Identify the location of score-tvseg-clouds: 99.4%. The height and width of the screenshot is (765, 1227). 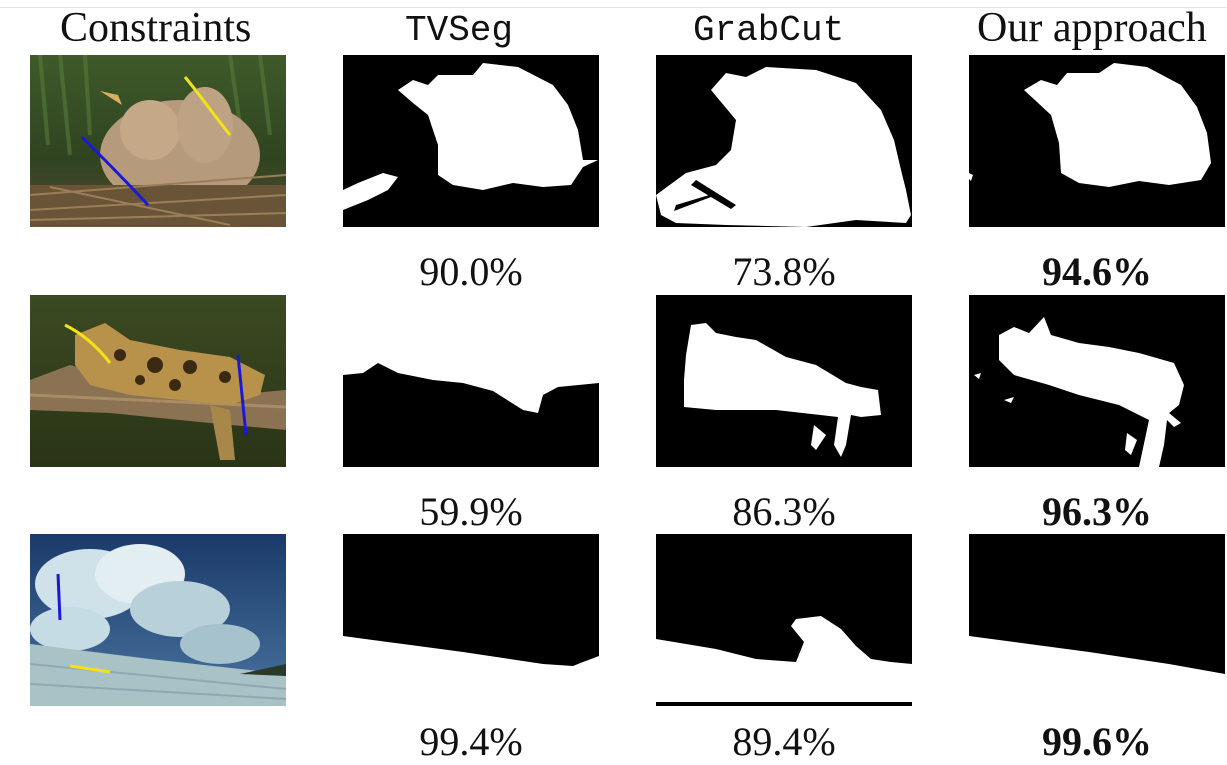
(471, 741).